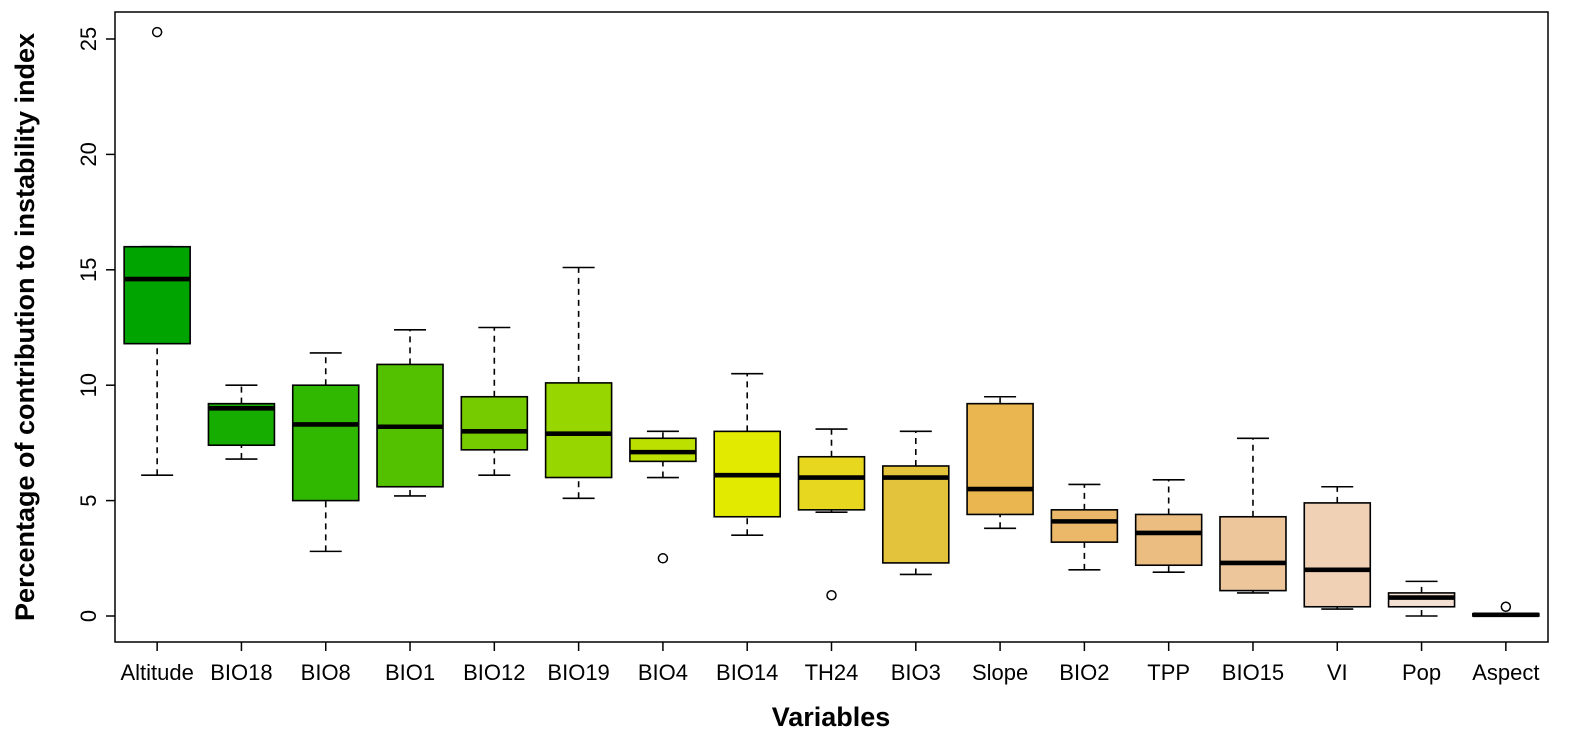  Describe the element at coordinates (88, 500) in the screenshot. I see `y-tick-label: 5` at that location.